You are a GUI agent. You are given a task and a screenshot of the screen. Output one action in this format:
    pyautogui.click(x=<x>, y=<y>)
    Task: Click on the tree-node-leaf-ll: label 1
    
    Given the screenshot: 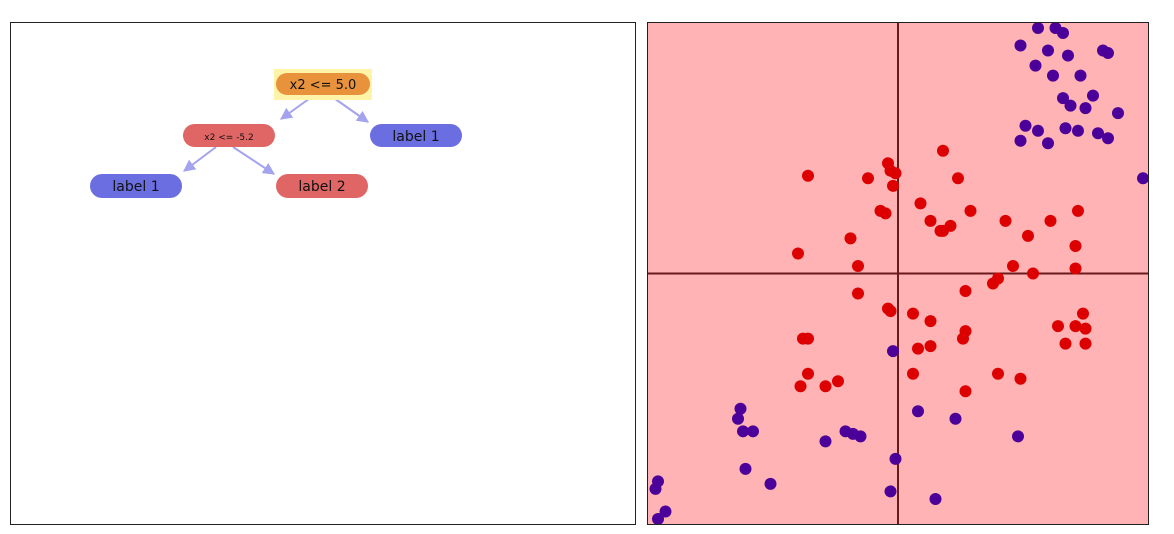 What is the action you would take?
    pyautogui.click(x=136, y=186)
    